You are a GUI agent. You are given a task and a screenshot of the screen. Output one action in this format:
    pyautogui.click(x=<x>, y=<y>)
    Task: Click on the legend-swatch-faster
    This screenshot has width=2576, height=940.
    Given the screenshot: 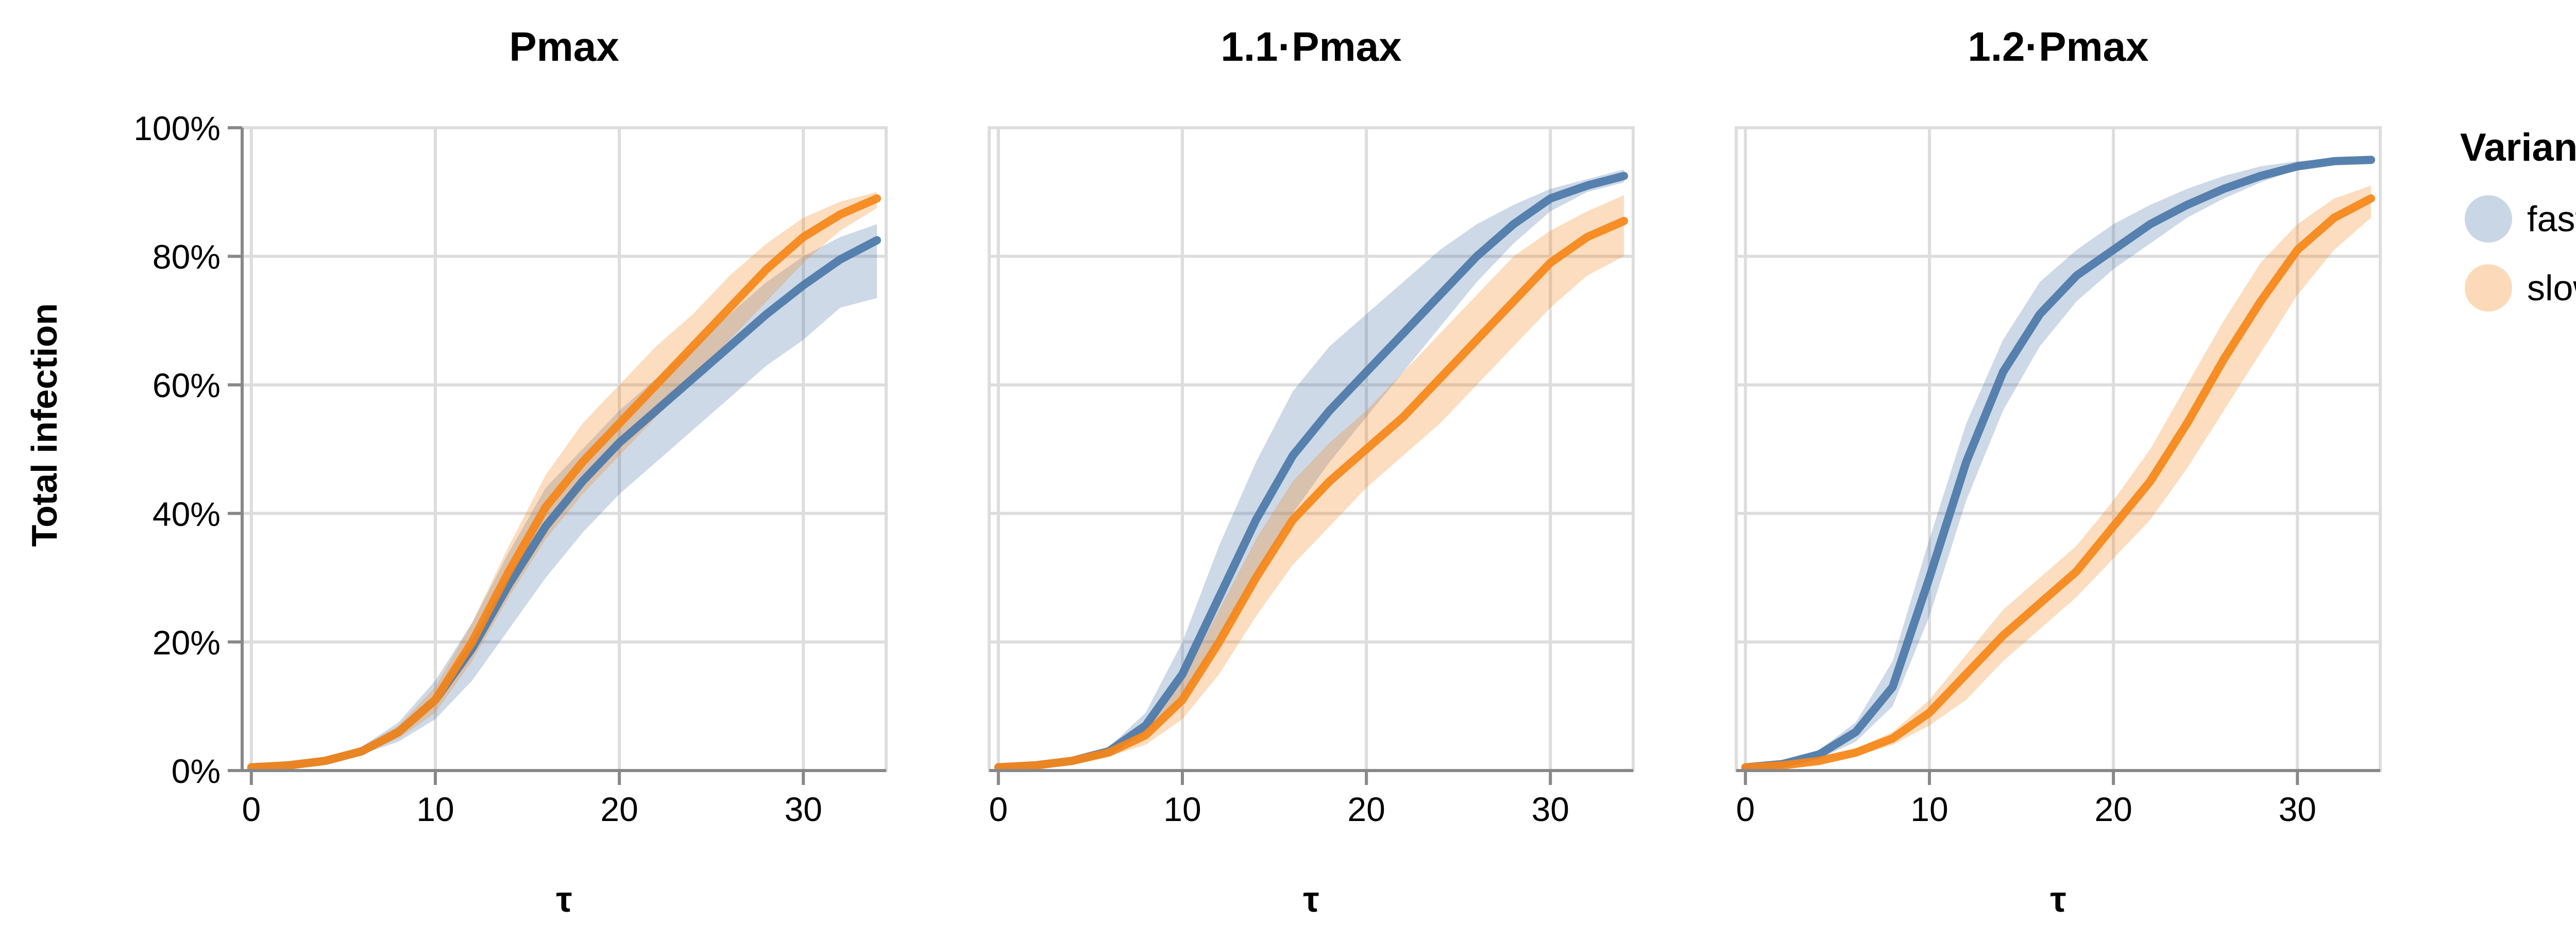 What is the action you would take?
    pyautogui.click(x=2488, y=219)
    